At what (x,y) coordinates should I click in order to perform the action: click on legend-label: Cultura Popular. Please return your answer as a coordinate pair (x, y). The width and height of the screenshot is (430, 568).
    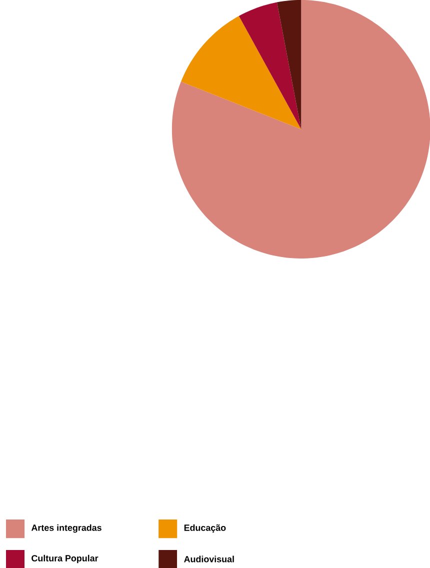
    Looking at the image, I should click on (64, 559).